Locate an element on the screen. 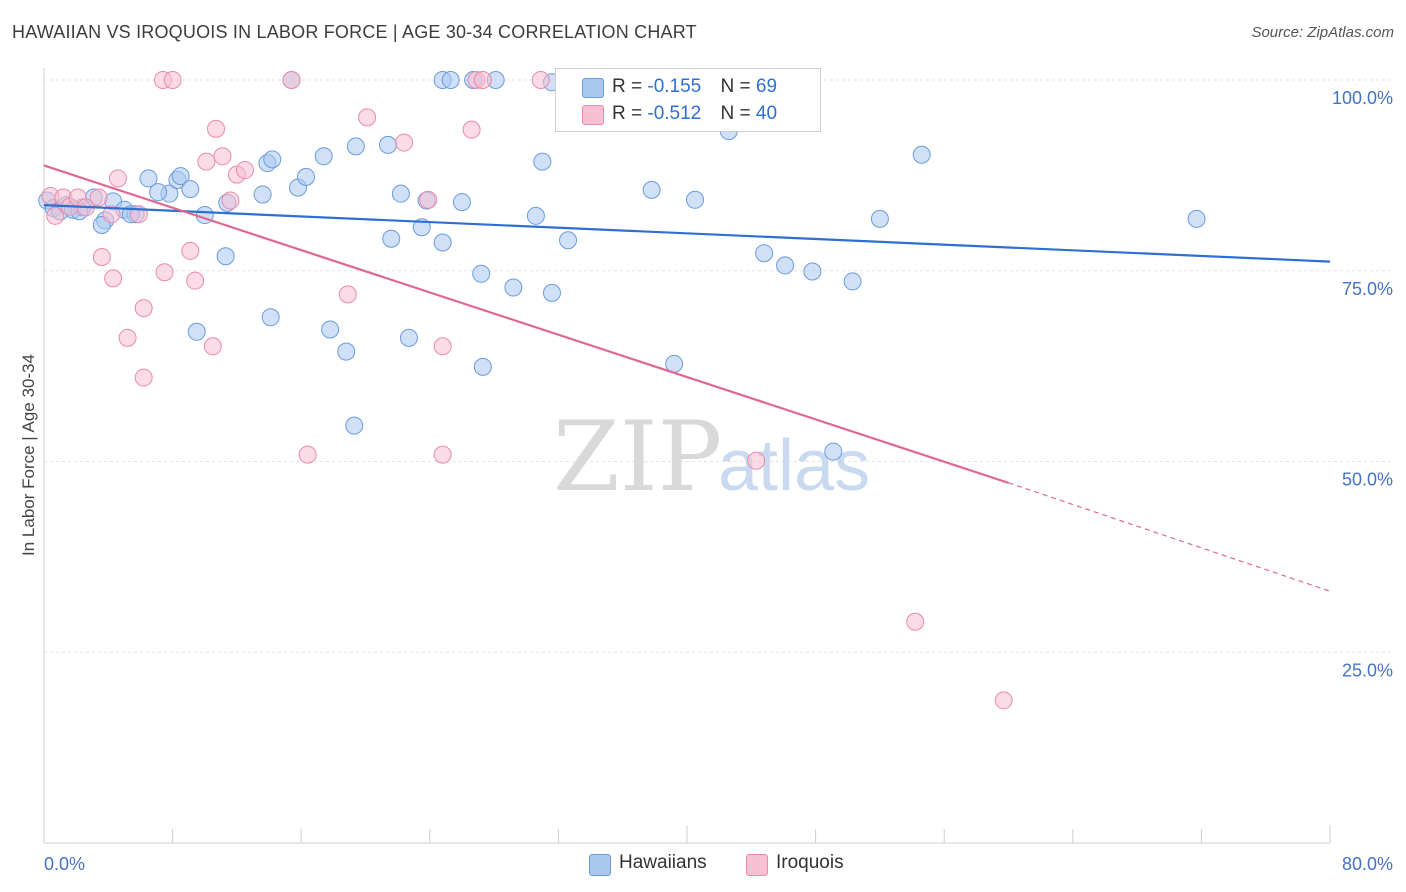  legend-n-value-iroquois: 40 is located at coordinates (766, 113).